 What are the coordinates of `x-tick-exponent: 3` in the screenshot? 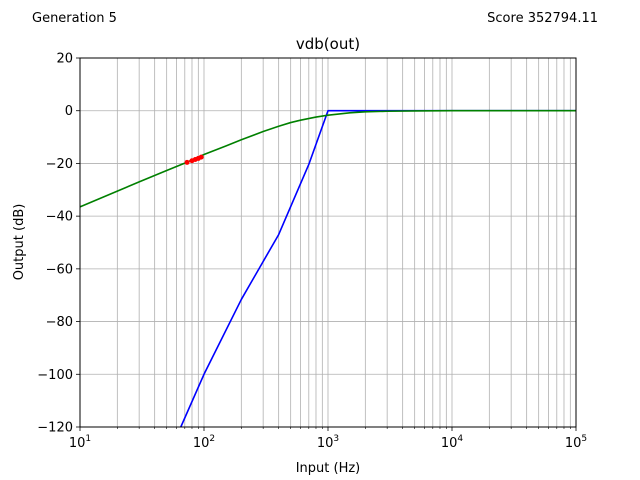 It's located at (336, 439).